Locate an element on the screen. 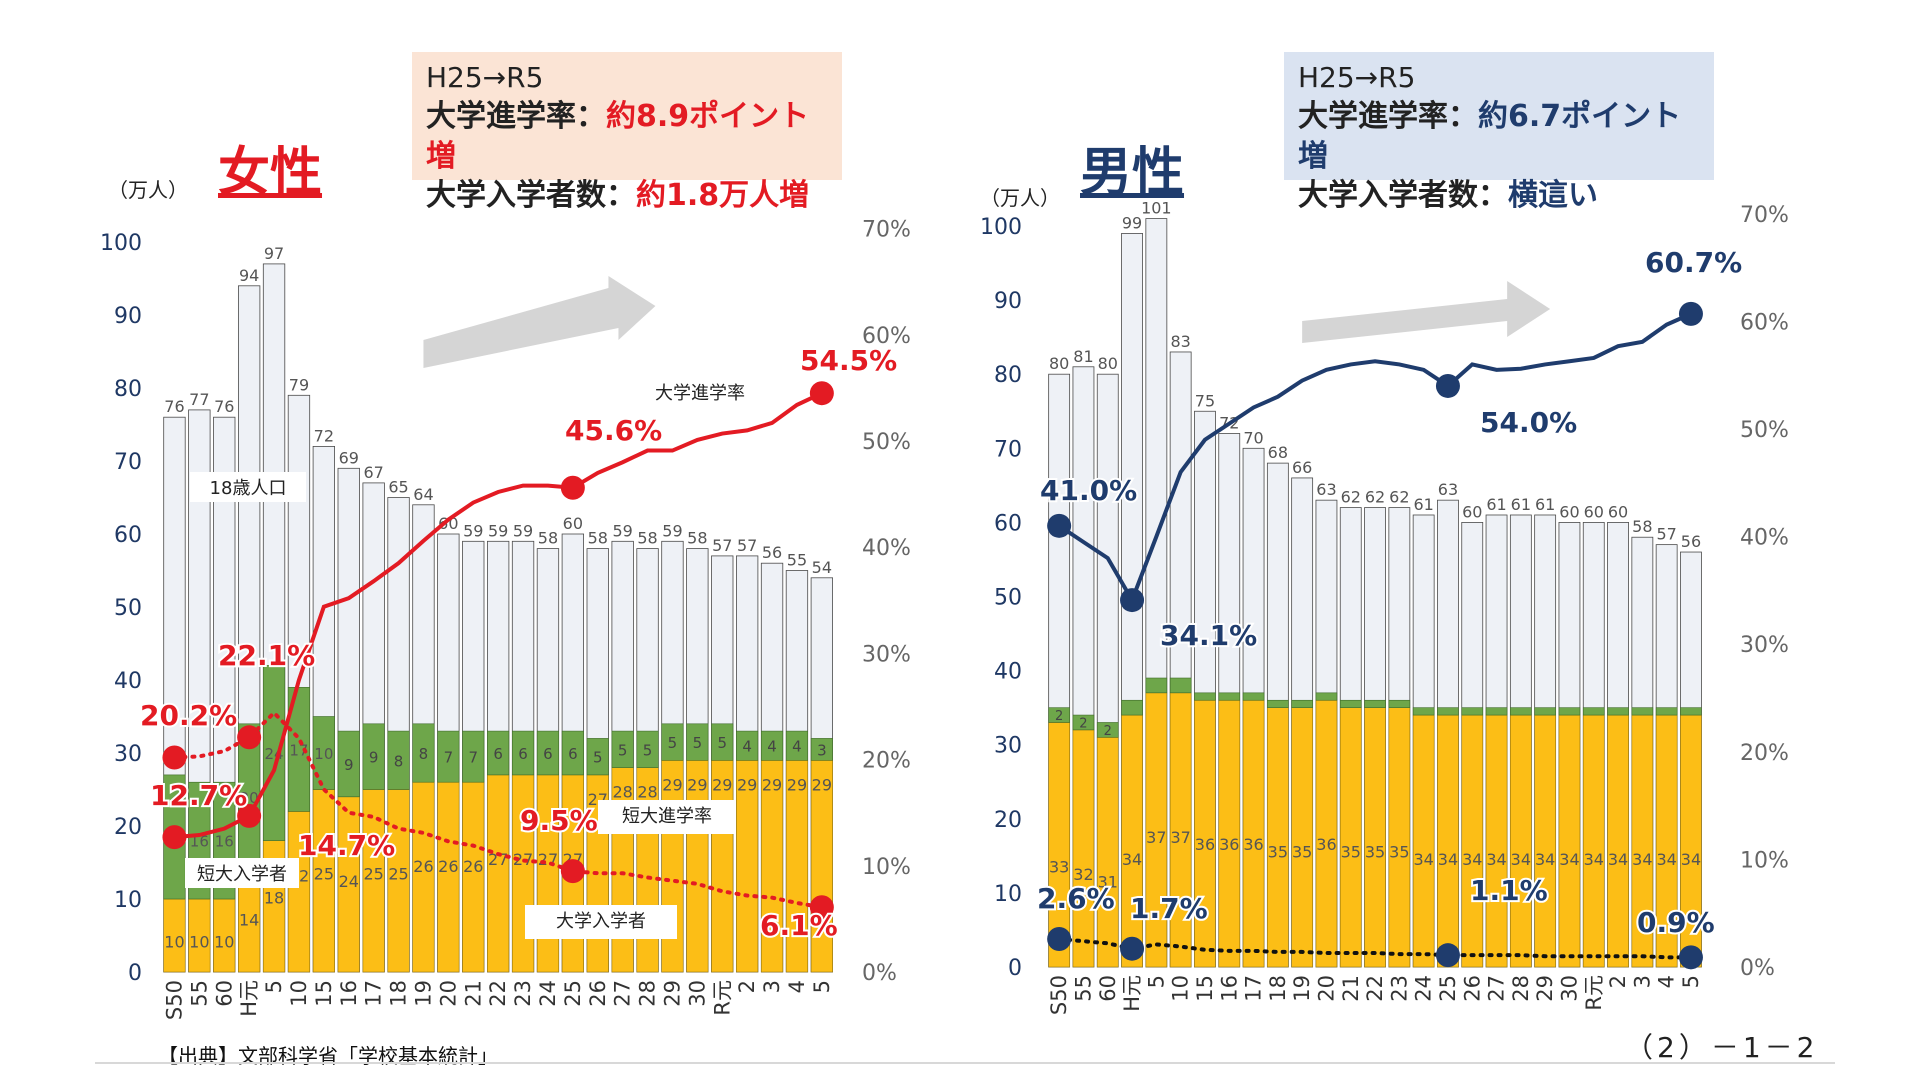  female-x-tick: 24 is located at coordinates (548, 993).